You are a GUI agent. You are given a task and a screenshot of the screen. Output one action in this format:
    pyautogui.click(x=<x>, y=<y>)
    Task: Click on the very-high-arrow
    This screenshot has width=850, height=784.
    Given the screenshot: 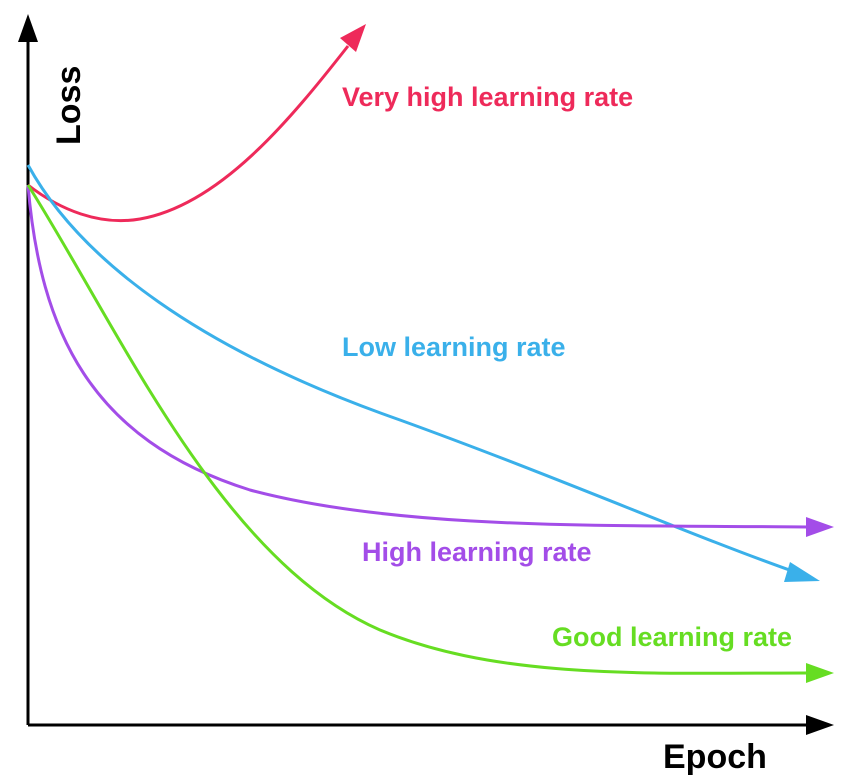 What is the action you would take?
    pyautogui.click(x=353, y=38)
    